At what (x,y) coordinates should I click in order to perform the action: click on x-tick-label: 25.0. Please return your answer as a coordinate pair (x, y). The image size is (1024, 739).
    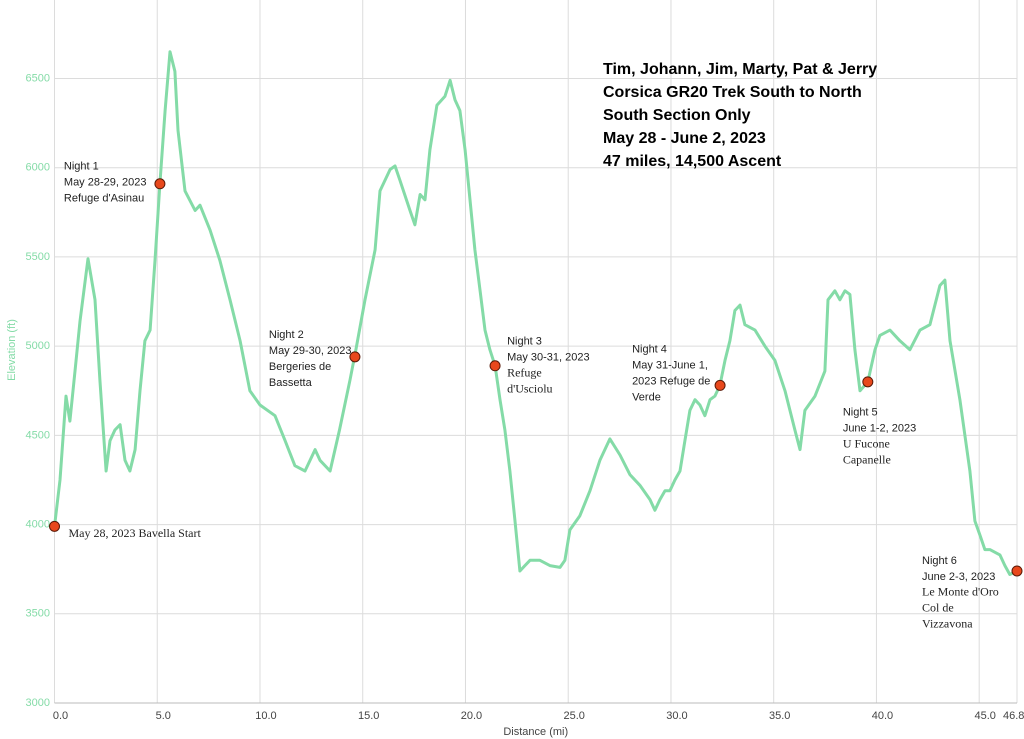
    Looking at the image, I should click on (574, 716).